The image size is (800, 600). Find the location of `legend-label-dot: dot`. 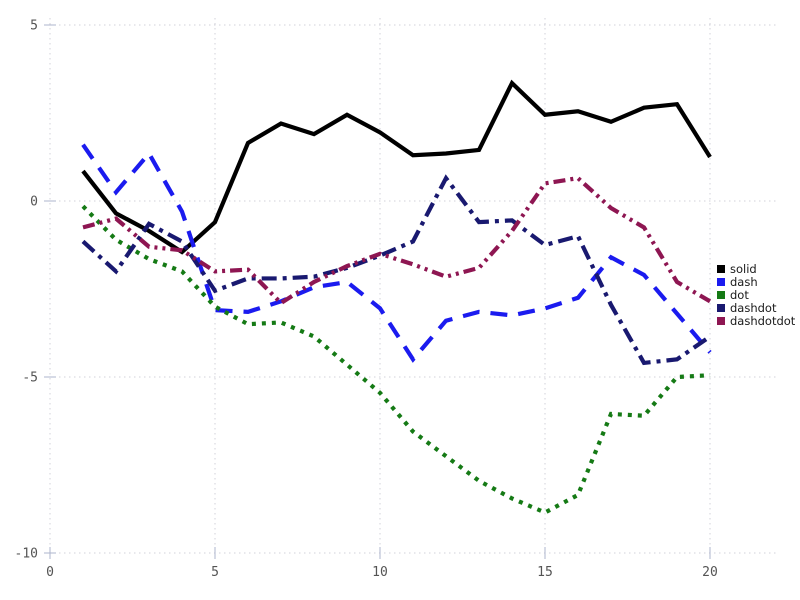

legend-label-dot: dot is located at coordinates (739, 295).